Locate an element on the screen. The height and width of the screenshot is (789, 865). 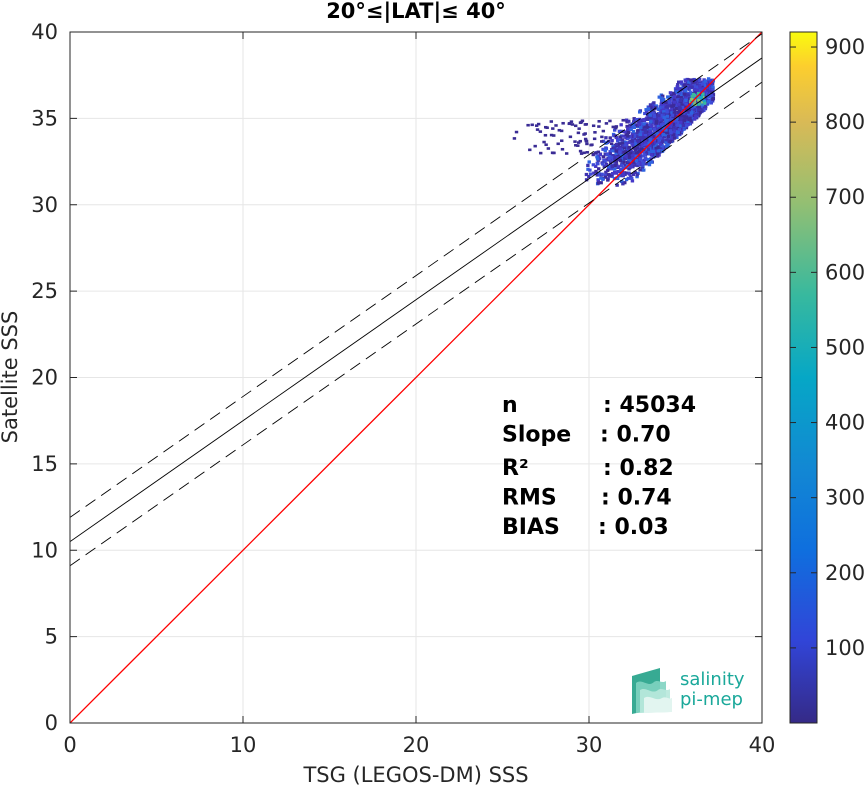
colorbar-tick-label: 700 is located at coordinates (845, 197).